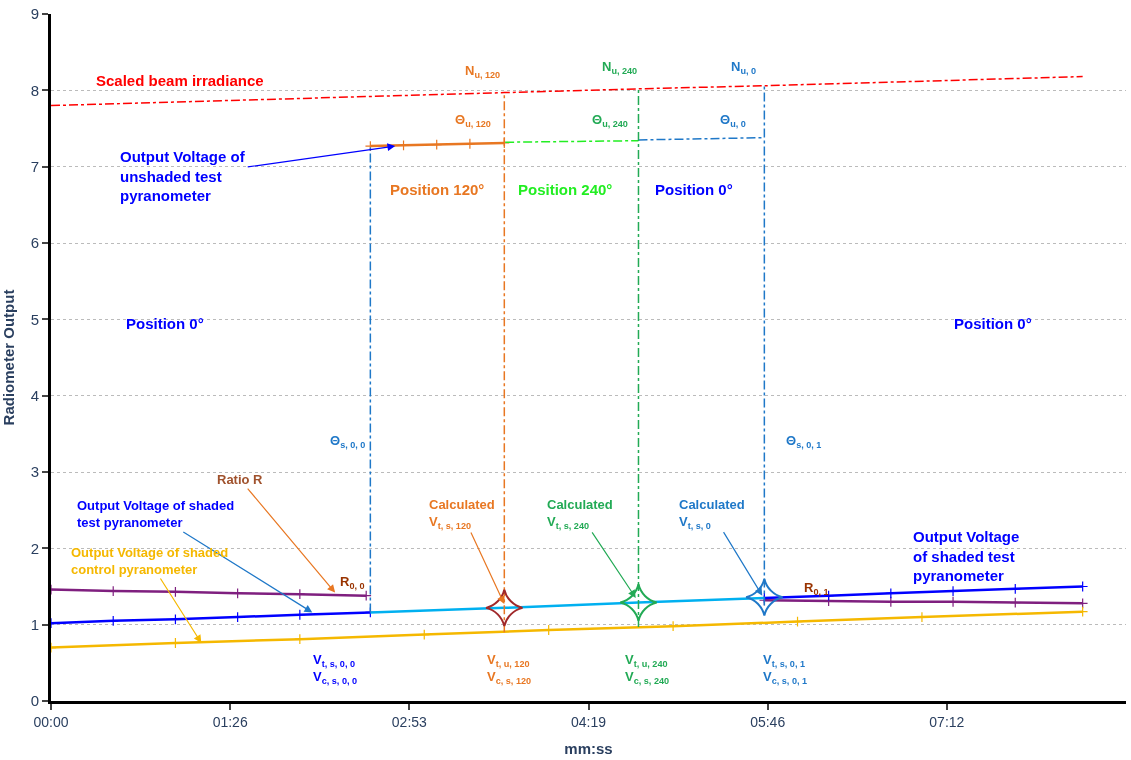 The width and height of the screenshot is (1131, 760). Describe the element at coordinates (34, 14) in the screenshot. I see `y-tick-label: 9` at that location.